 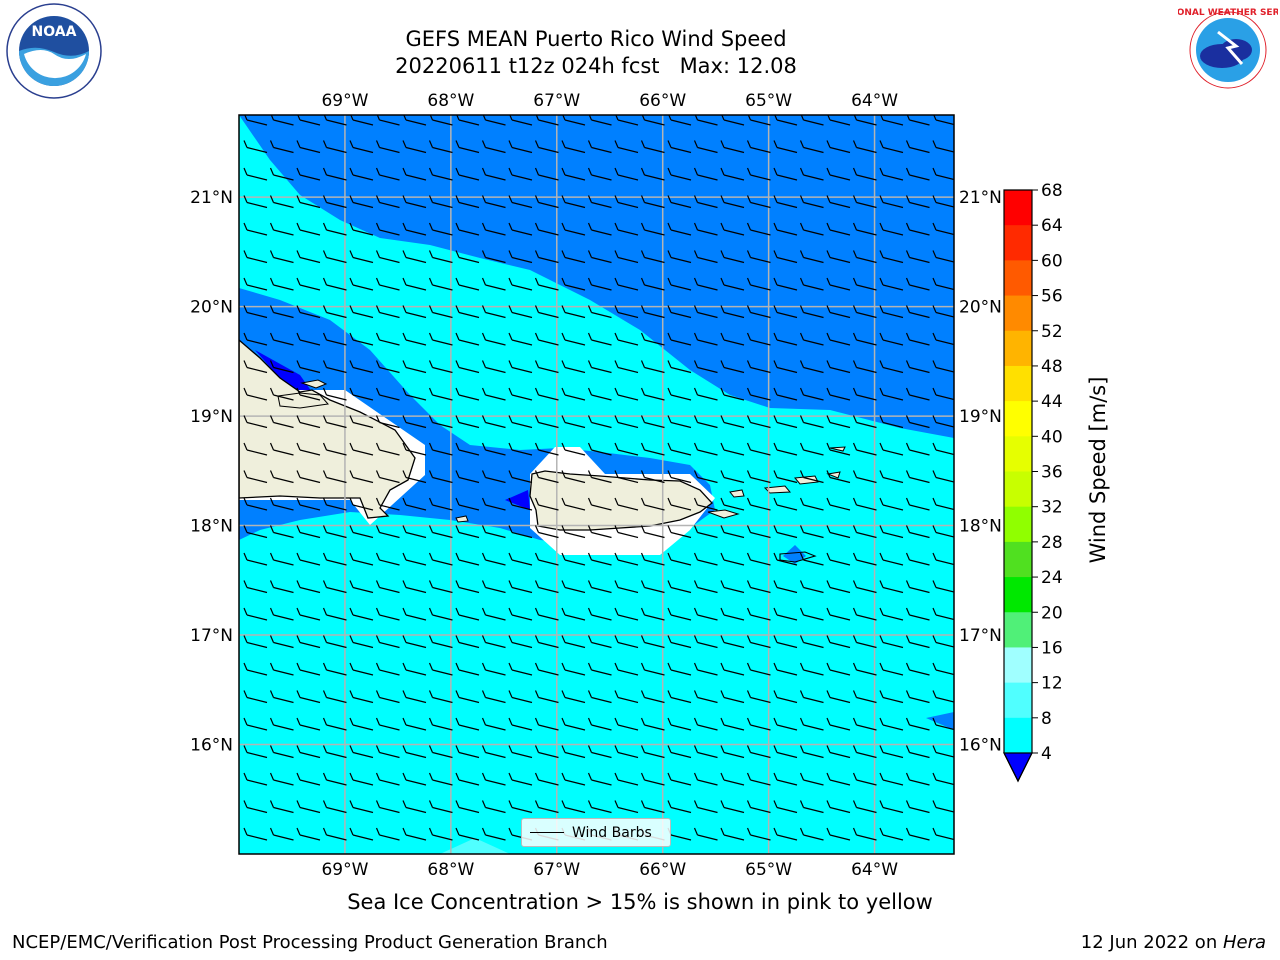 What do you see at coordinates (662, 870) in the screenshot?
I see `lon-label-bottom: 66°W` at bounding box center [662, 870].